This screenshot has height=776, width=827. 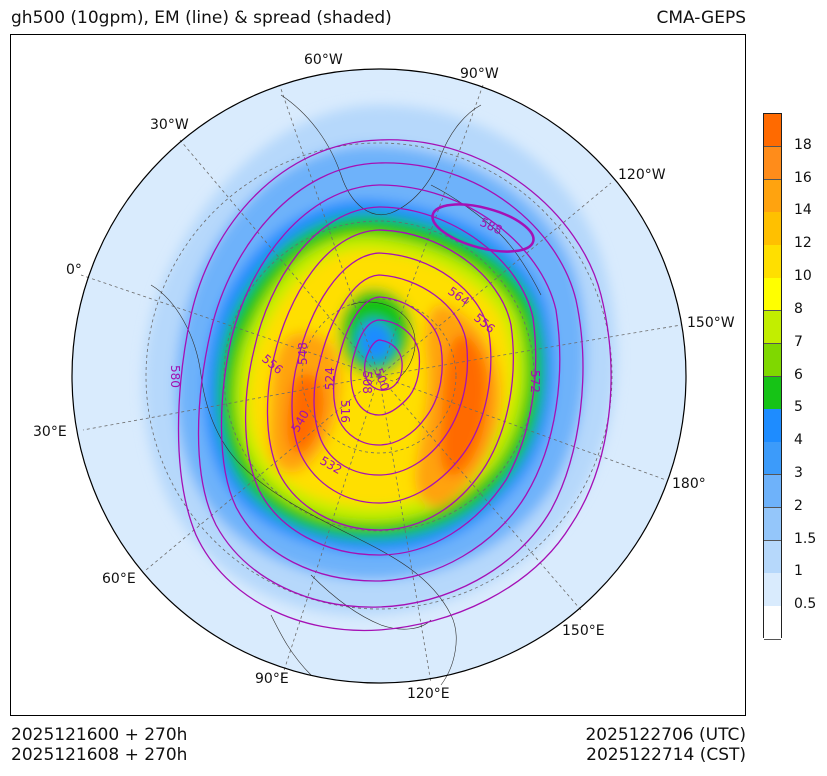 What do you see at coordinates (803, 276) in the screenshot?
I see `colorbar-tick-label: 10` at bounding box center [803, 276].